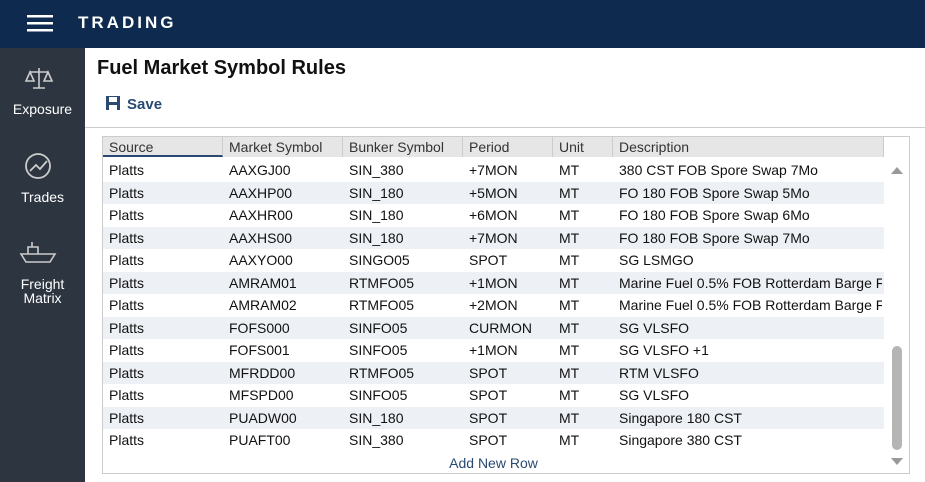 This screenshot has width=925, height=482. What do you see at coordinates (664, 350) in the screenshot?
I see `table-cell: SG VLSFO +1` at bounding box center [664, 350].